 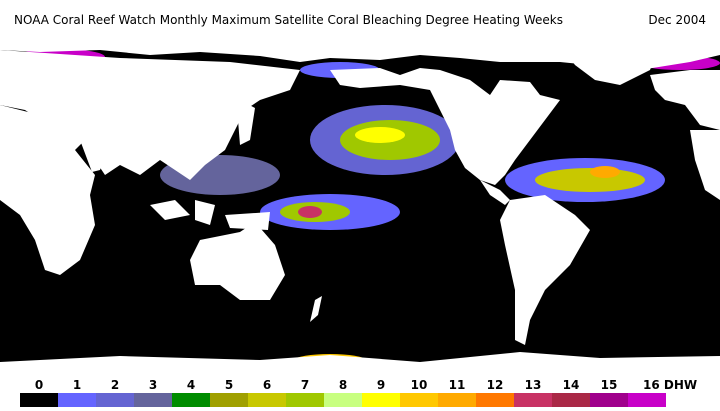 I want to click on legend-label: 0, so click(x=39, y=385).